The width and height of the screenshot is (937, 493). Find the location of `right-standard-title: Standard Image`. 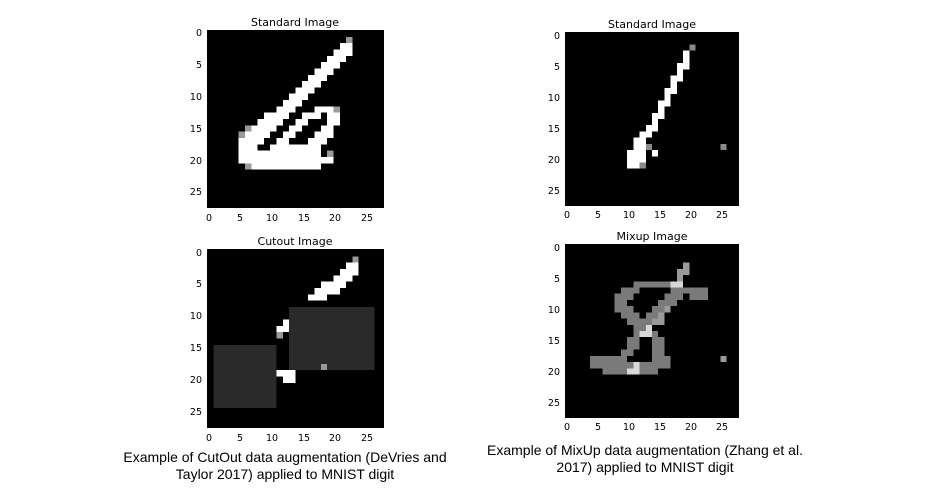

right-standard-title: Standard Image is located at coordinates (652, 24).